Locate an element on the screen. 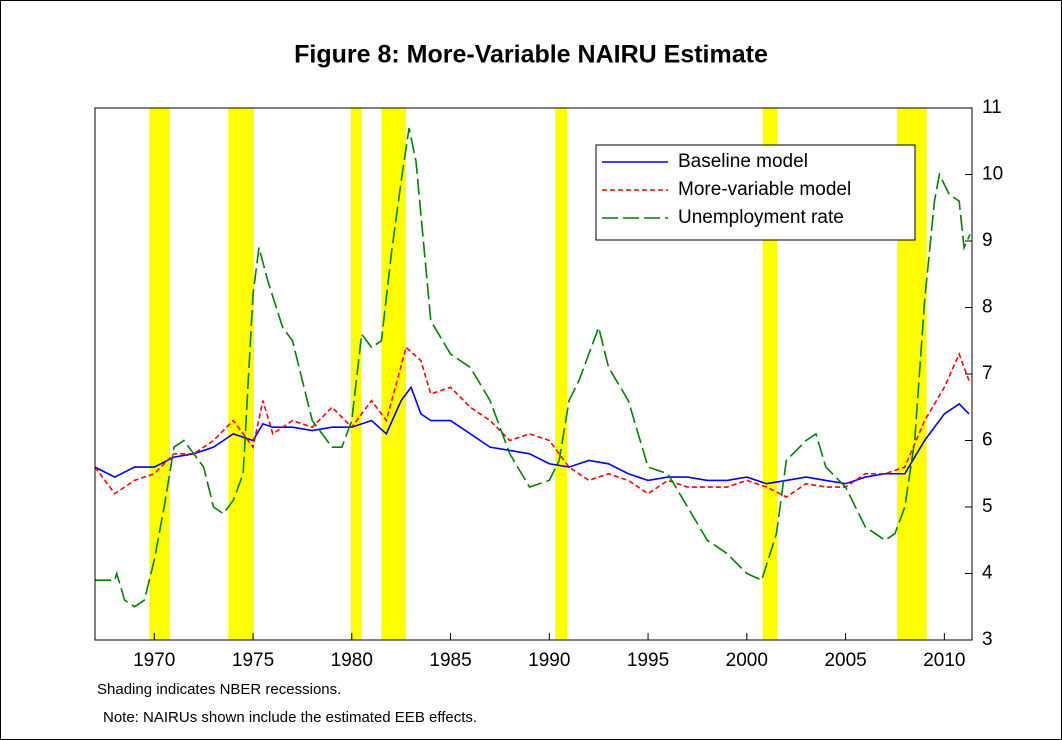 This screenshot has height=740, width=1062. x-tick-label: 1990 is located at coordinates (549, 660).